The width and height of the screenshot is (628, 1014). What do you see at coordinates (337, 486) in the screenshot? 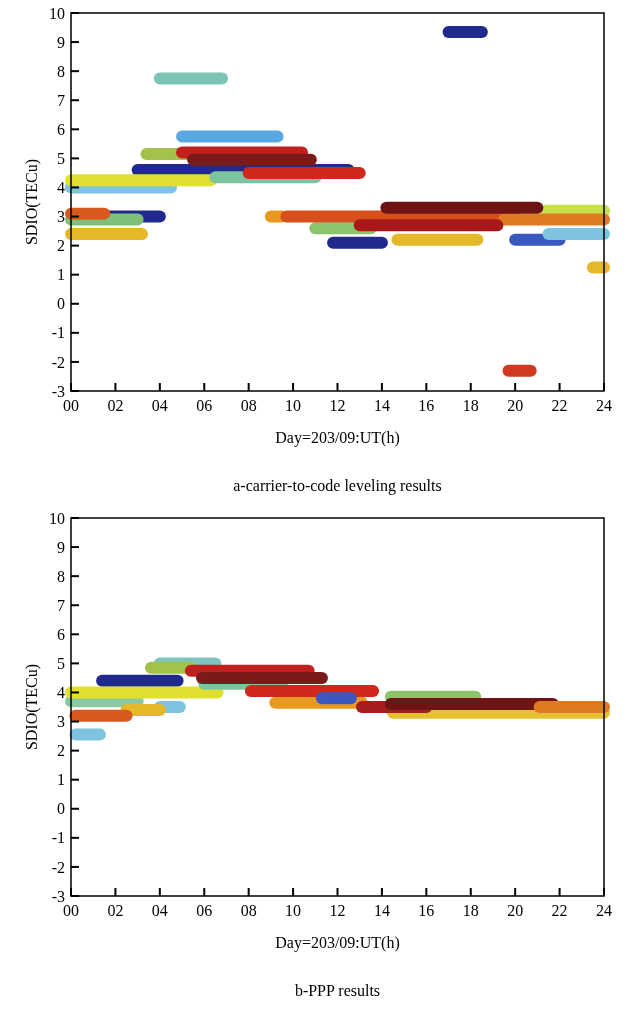
I see `text: a-carrier-to-code leveling results` at bounding box center [337, 486].